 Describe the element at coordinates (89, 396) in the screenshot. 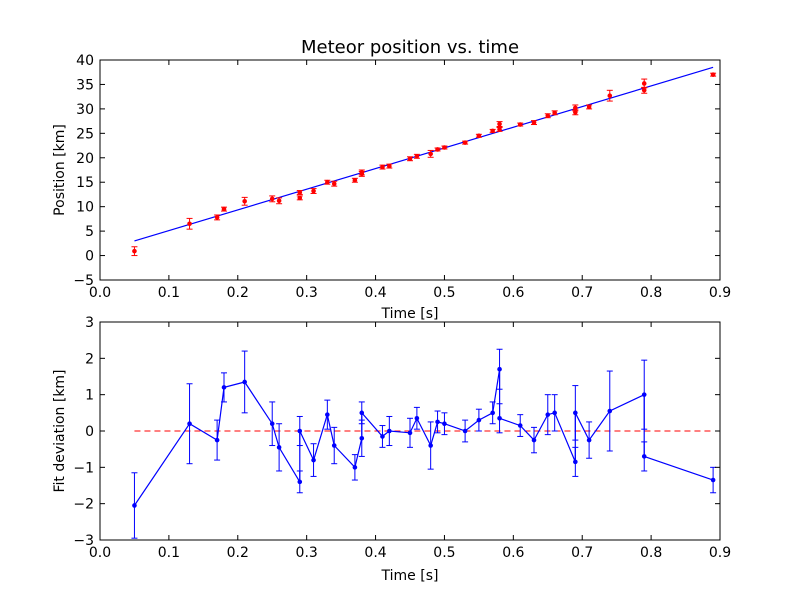

I see `deviation-y-tick-label: 1` at that location.